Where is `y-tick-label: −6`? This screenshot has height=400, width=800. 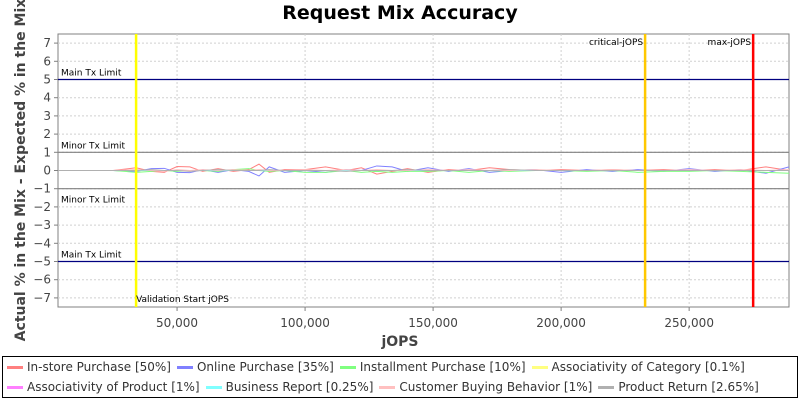 y-tick-label: −6 is located at coordinates (42, 280).